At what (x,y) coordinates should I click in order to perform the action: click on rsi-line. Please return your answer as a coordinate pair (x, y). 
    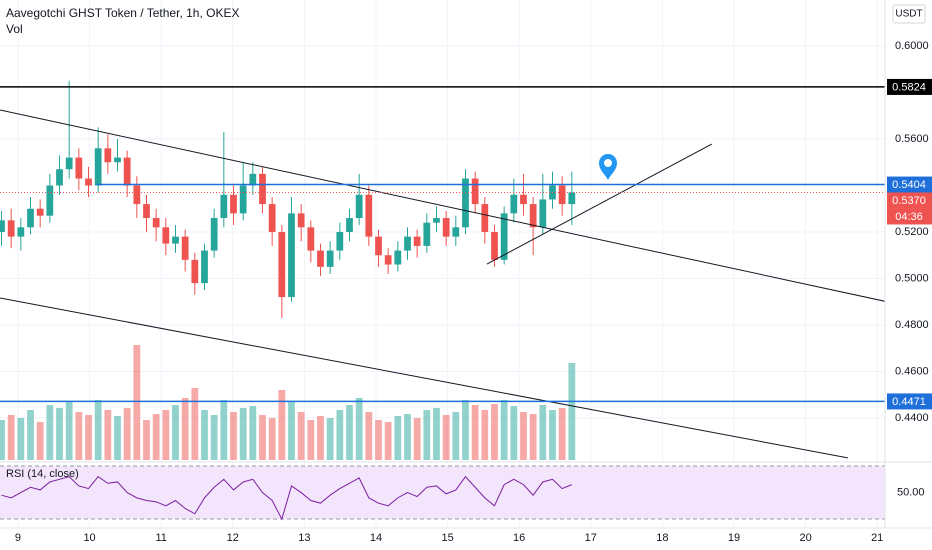
    Looking at the image, I should click on (287, 498).